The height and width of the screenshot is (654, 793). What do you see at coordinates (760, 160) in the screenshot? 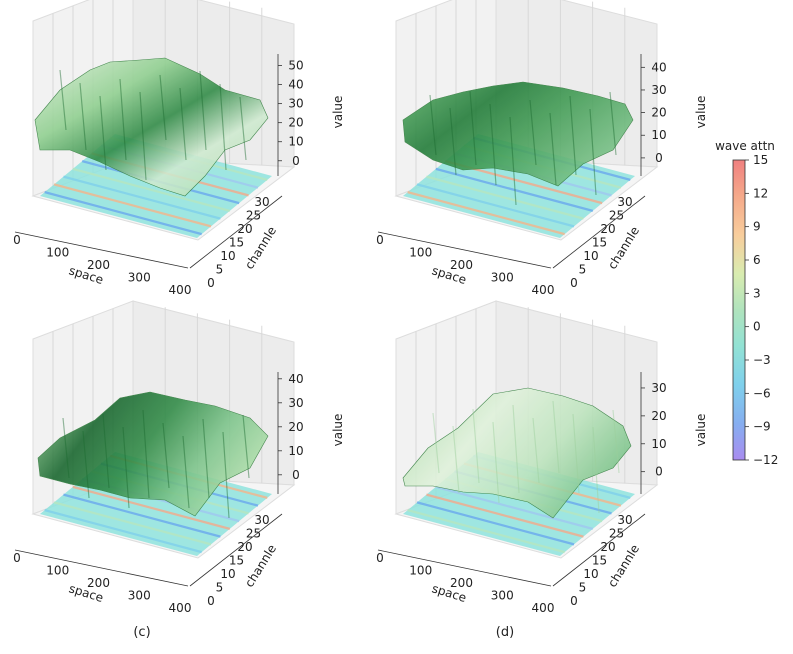
I see `colorbar-tick-label: 15` at bounding box center [760, 160].